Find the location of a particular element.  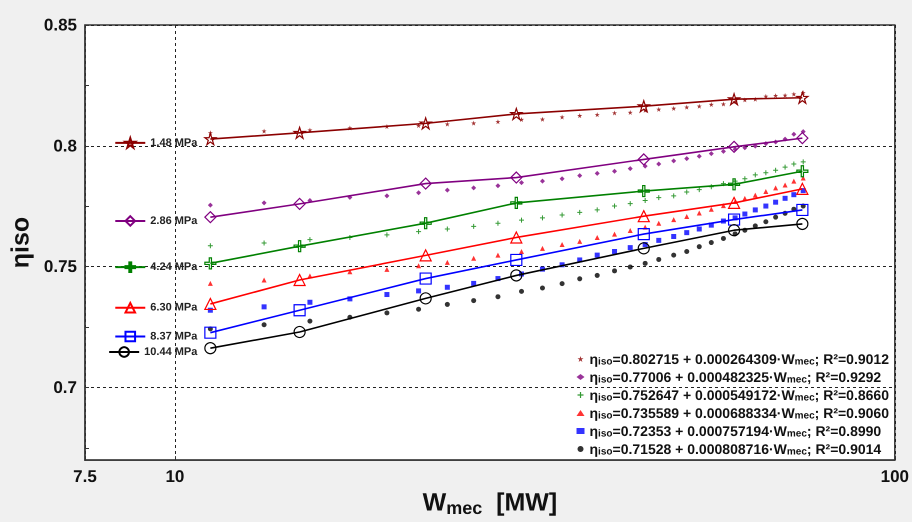

legend-label: ηiso=0.77006 + 0.000482325·Wmec; R²=0.9292 is located at coordinates (736, 377).